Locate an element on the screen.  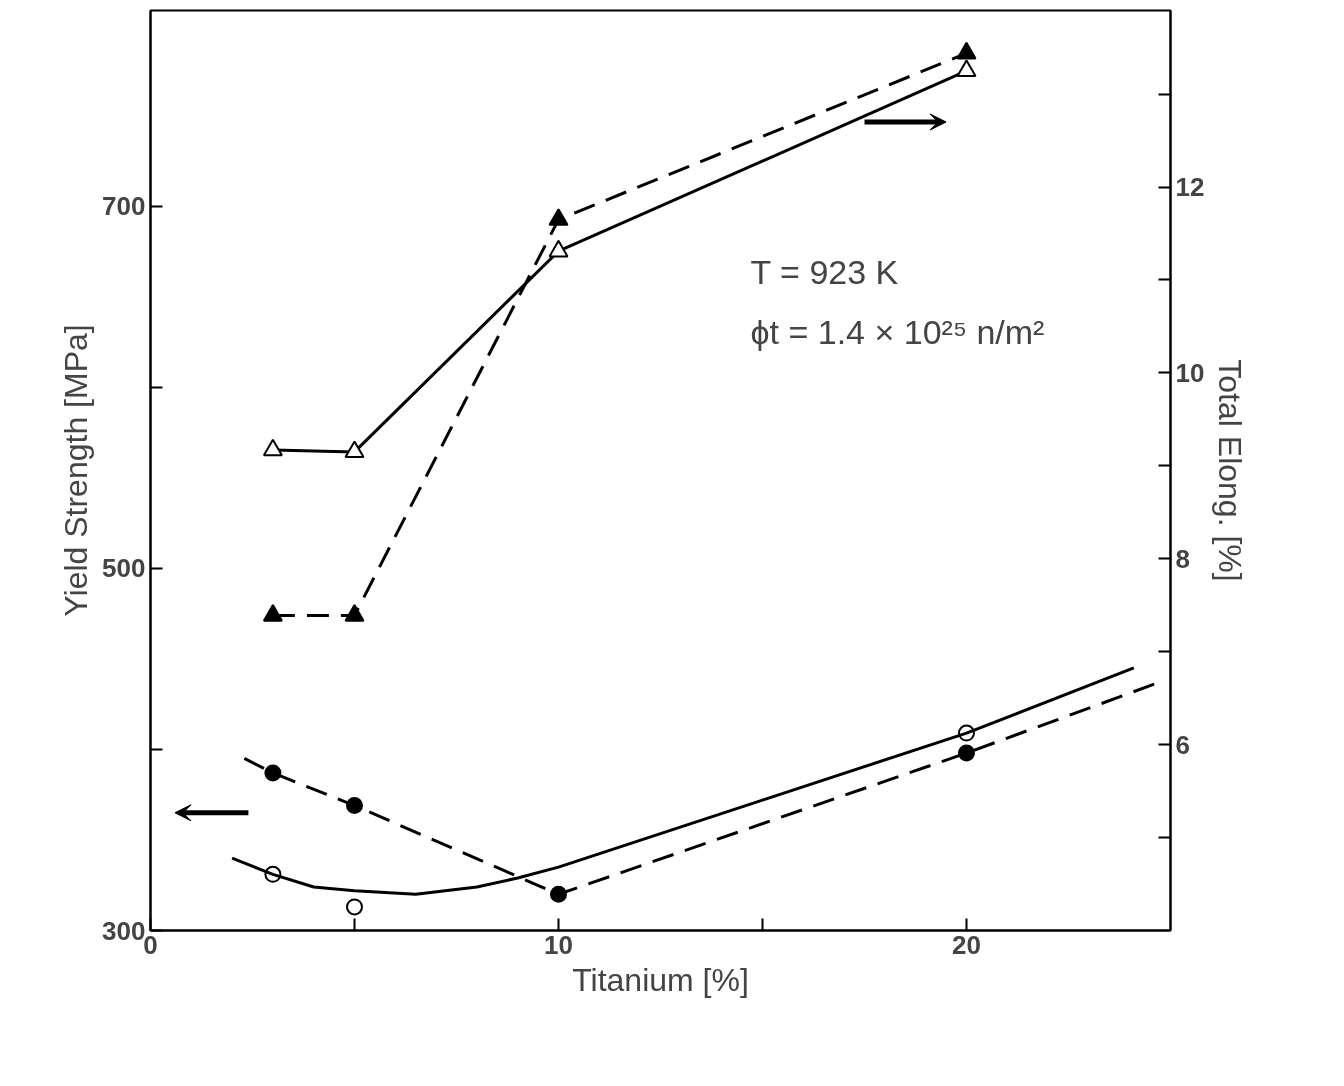
y2-tick-label: 12 is located at coordinates (1190, 187).